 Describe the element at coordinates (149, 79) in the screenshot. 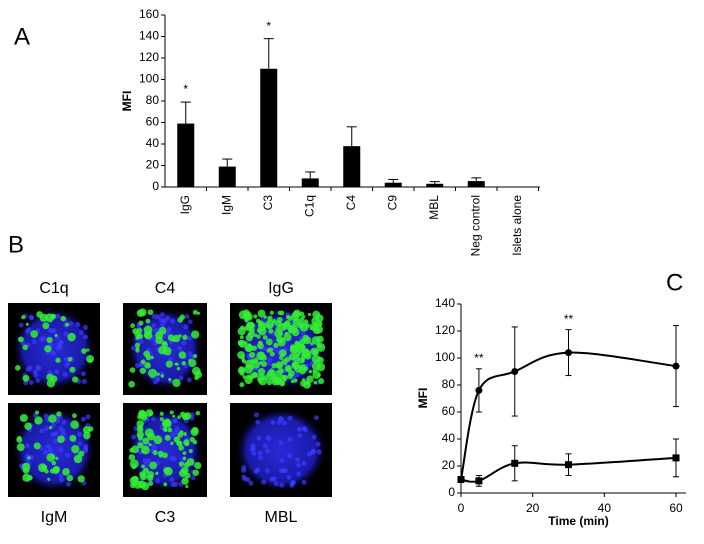

I see `y-tick-label: 100` at that location.